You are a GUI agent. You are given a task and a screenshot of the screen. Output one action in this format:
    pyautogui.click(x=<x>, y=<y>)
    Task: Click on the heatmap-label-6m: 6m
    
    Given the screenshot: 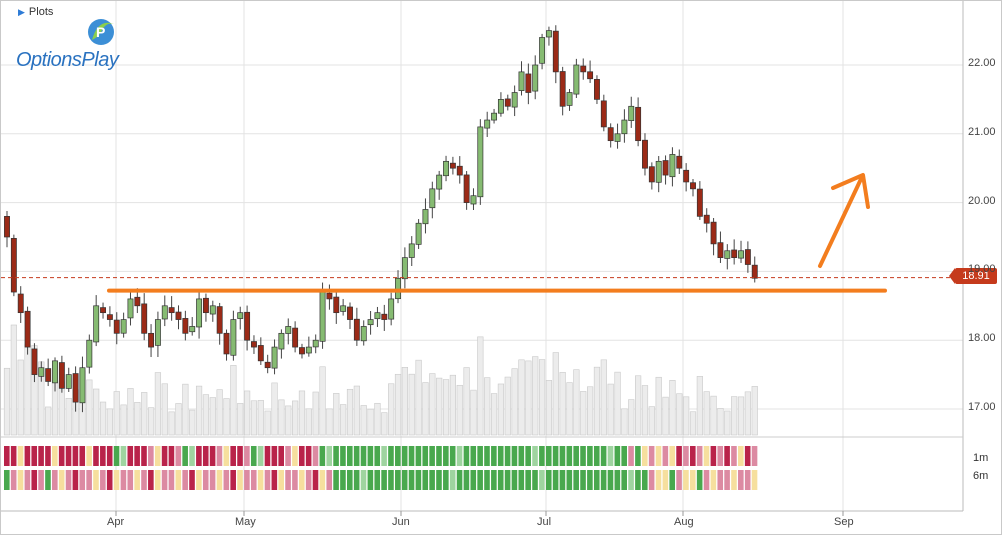 What is the action you would take?
    pyautogui.click(x=981, y=476)
    